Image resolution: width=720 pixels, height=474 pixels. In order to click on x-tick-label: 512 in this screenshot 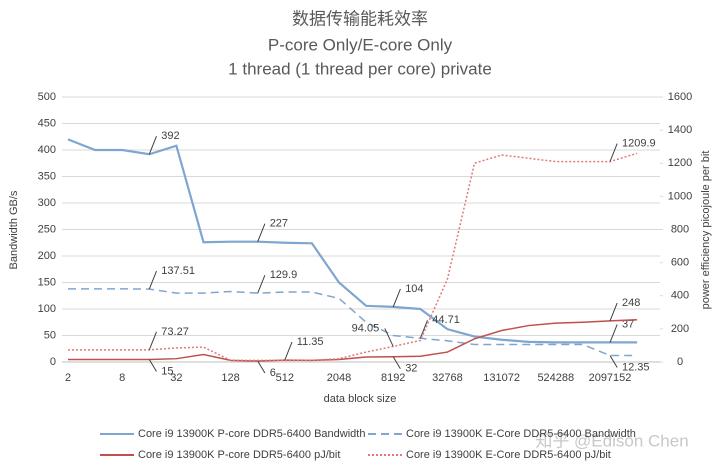, I will do `click(285, 378)`.